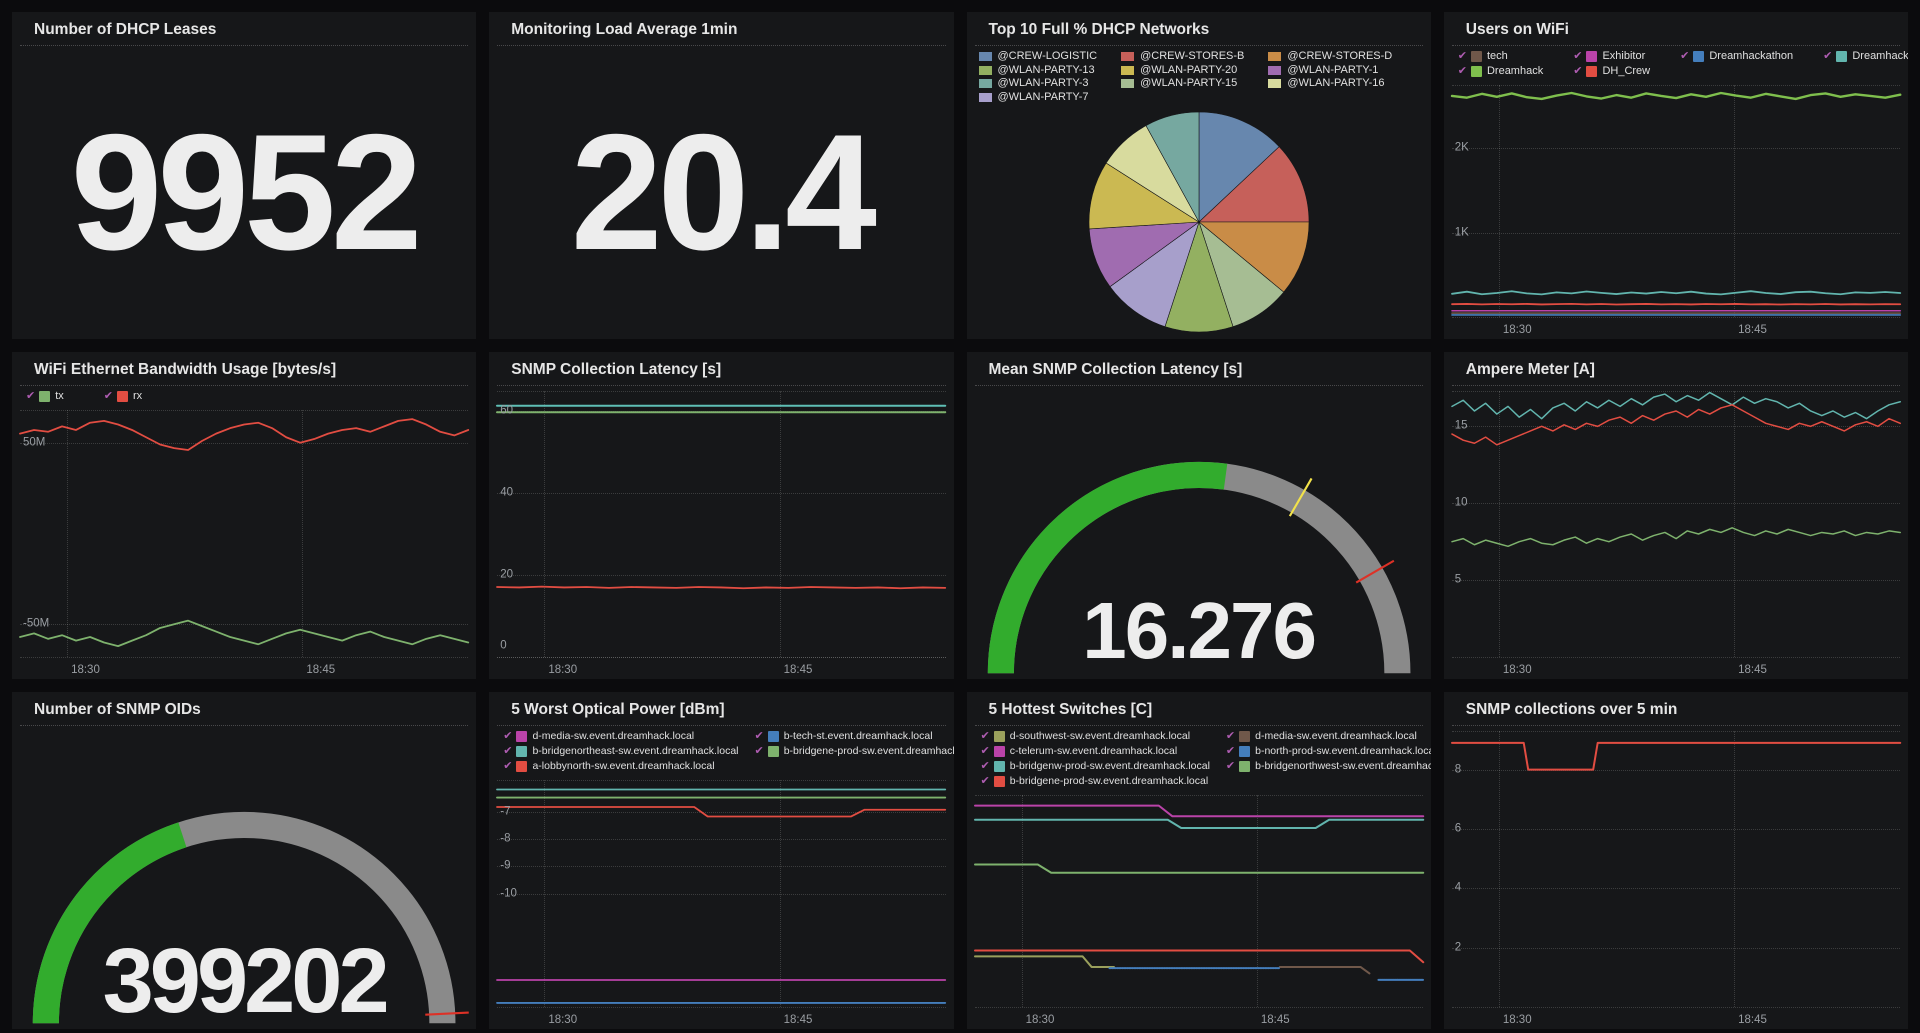 The width and height of the screenshot is (1920, 1033). What do you see at coordinates (36, 623) in the screenshot?
I see `y-axis-label: -50M` at bounding box center [36, 623].